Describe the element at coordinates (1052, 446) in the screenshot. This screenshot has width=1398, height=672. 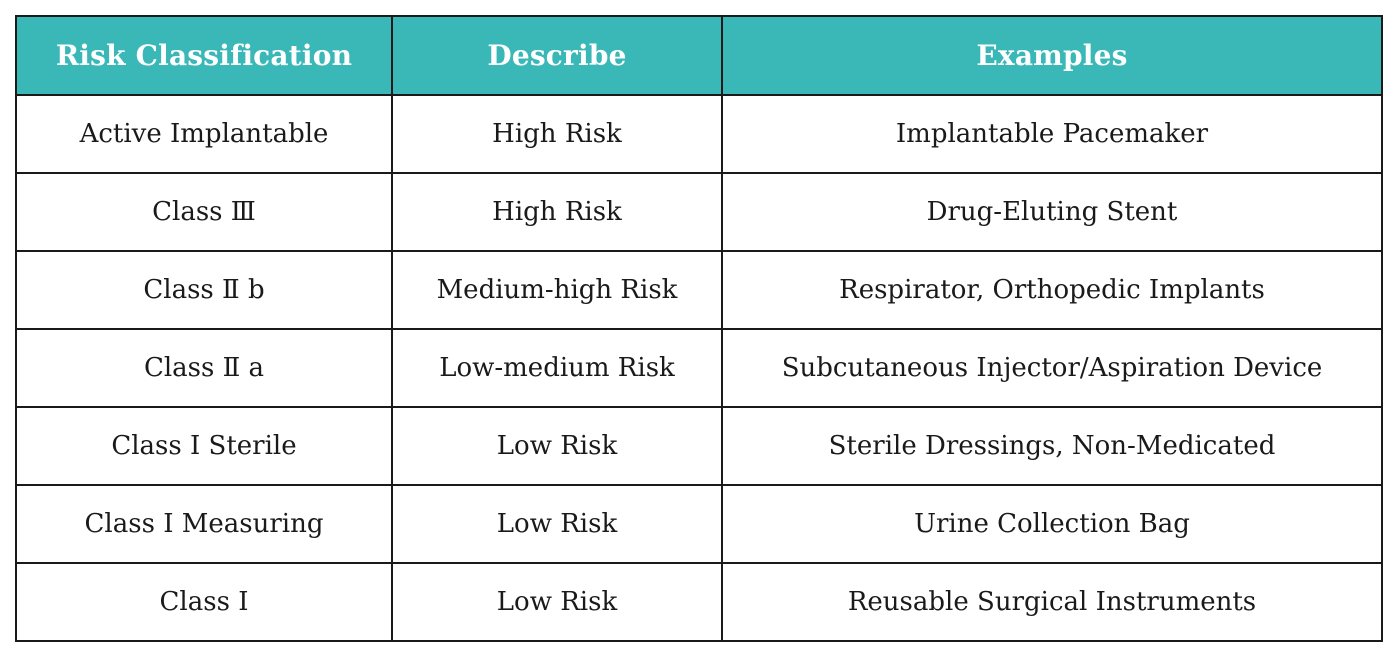
I see `cell-examples: Sterile Dressings, Non-Medicated` at that location.